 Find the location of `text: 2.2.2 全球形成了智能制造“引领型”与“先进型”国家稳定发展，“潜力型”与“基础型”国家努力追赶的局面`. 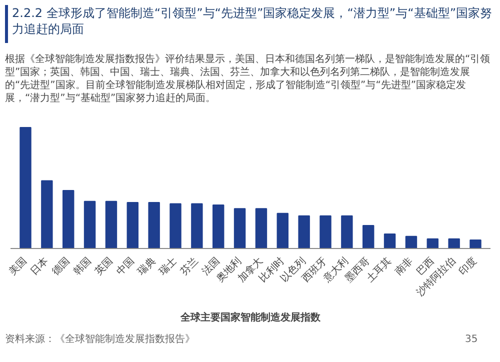

text: 2.2.2 全球形成了智能制造“引领型”与“先进型”国家稳定发展，“潜力型”与“基础型”国家努力追赶的局面 is located at coordinates (253, 21).